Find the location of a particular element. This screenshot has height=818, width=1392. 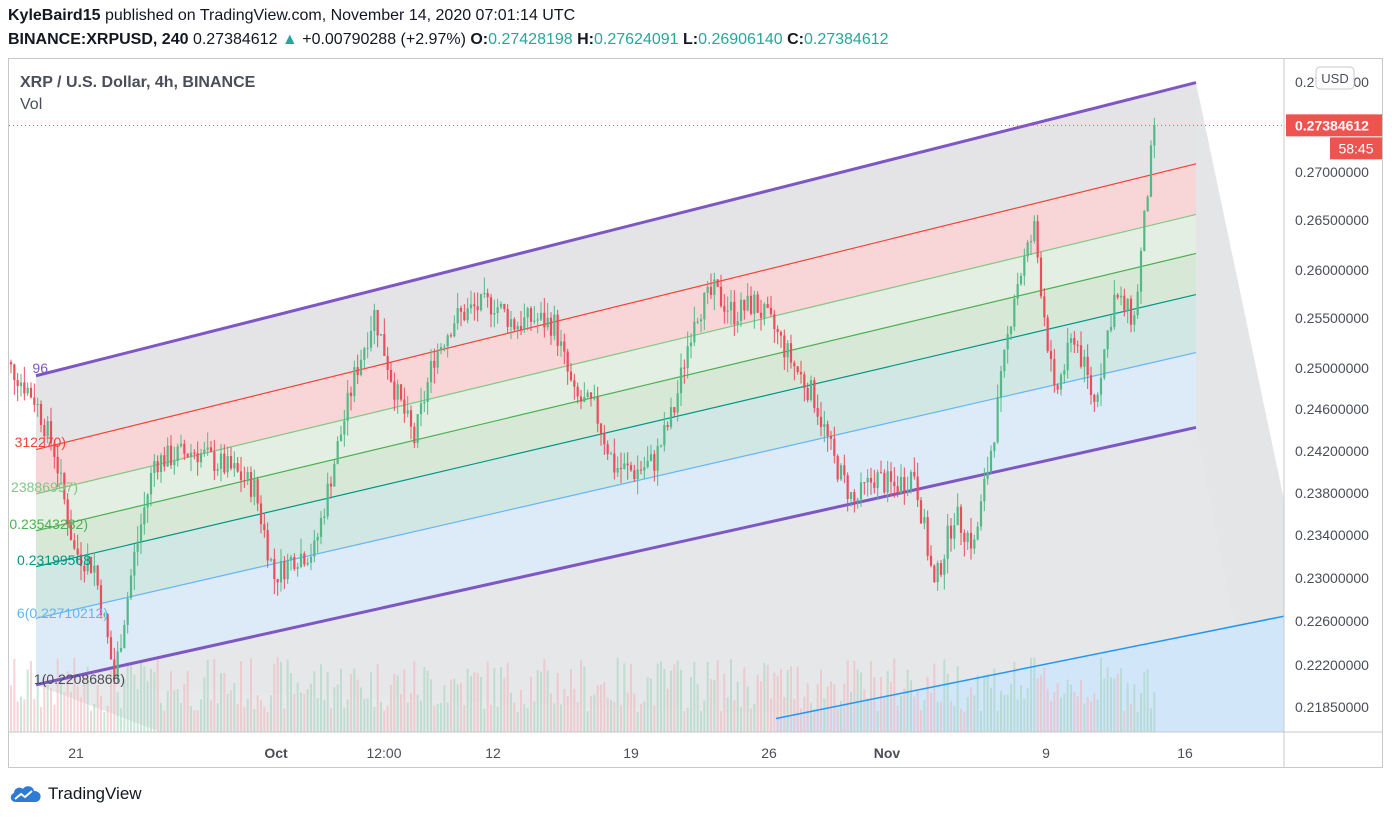

legend-volume: Vol is located at coordinates (31, 104).